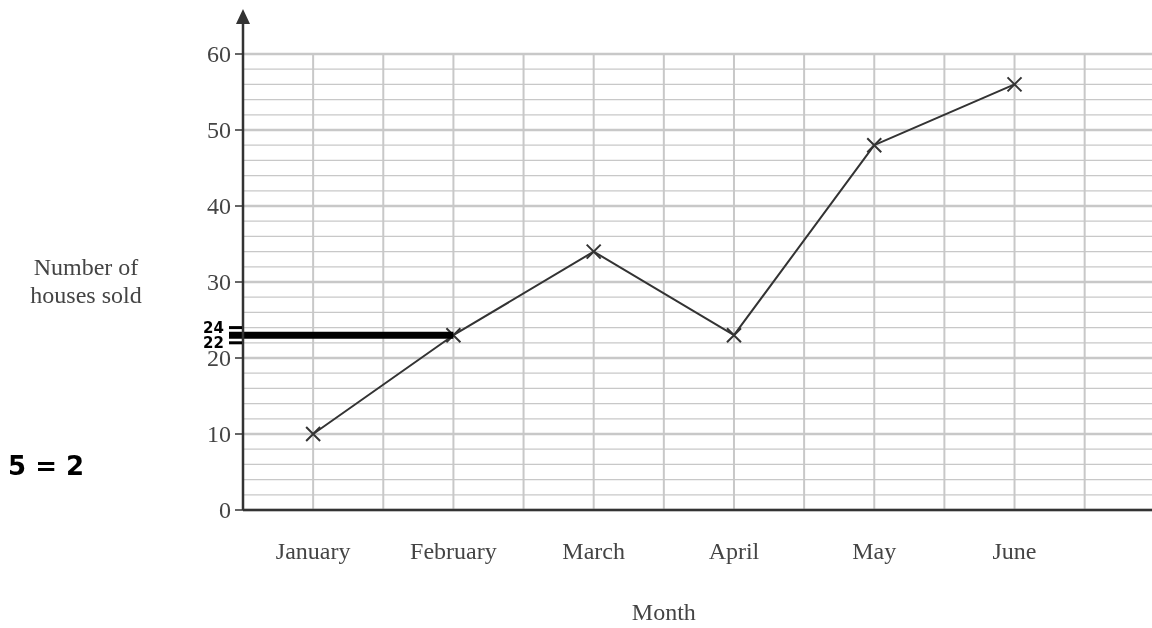 This screenshot has height=628, width=1152. Describe the element at coordinates (219, 206) in the screenshot. I see `y-tick-label: 40` at that location.